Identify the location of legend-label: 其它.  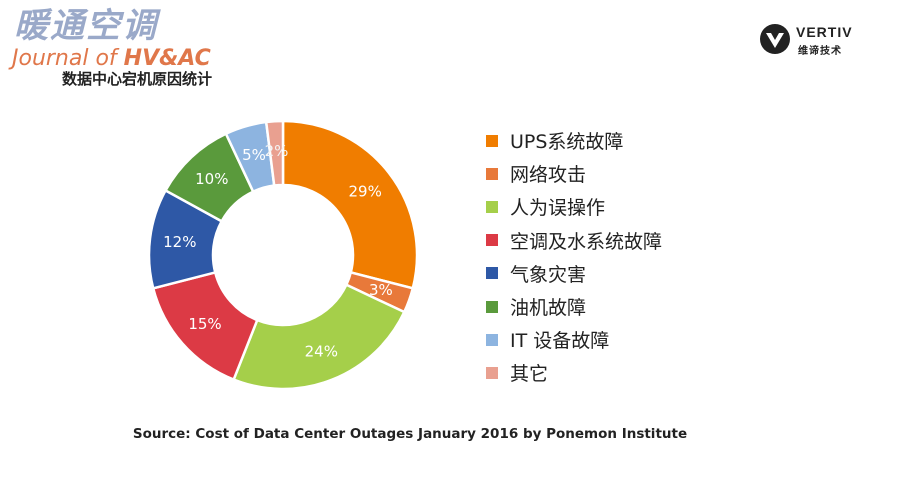
(529, 374).